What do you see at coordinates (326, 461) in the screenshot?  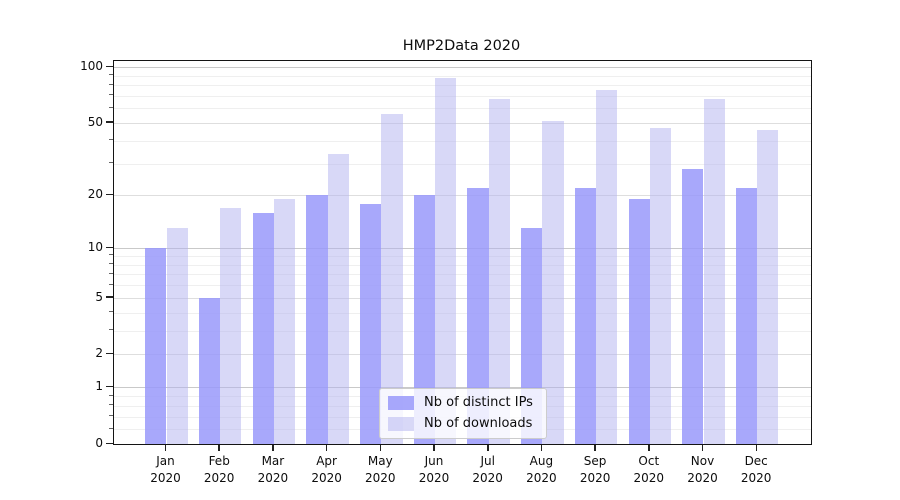 I see `x-tick-month: Apr` at bounding box center [326, 461].